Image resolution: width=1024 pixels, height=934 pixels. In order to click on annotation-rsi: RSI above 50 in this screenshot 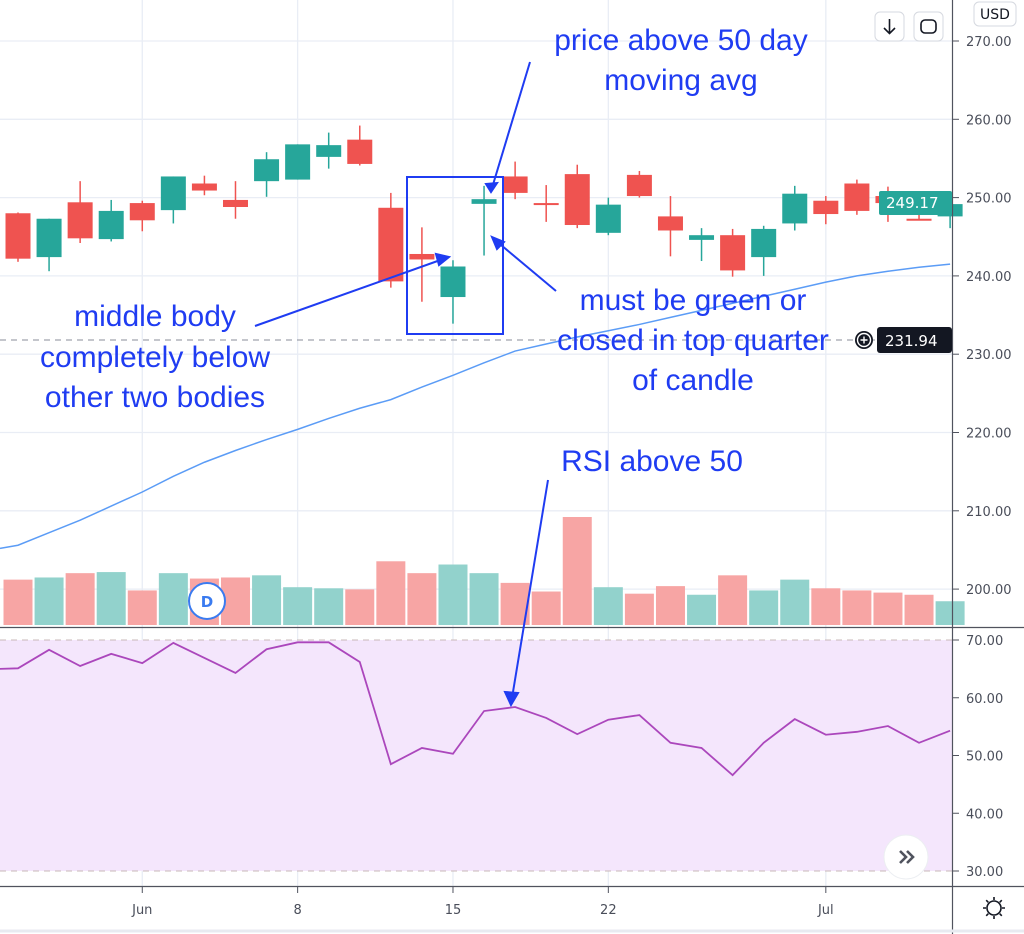, I will do `click(652, 461)`.